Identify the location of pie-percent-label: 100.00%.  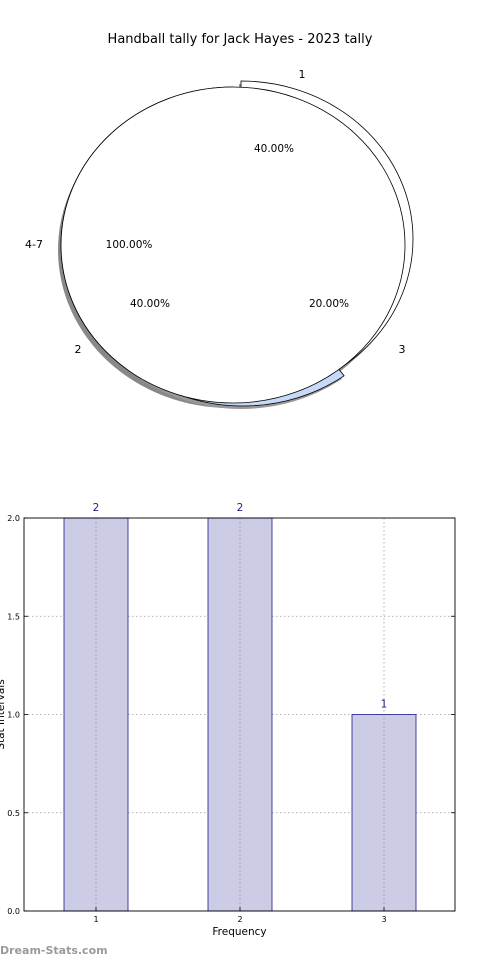
(129, 245).